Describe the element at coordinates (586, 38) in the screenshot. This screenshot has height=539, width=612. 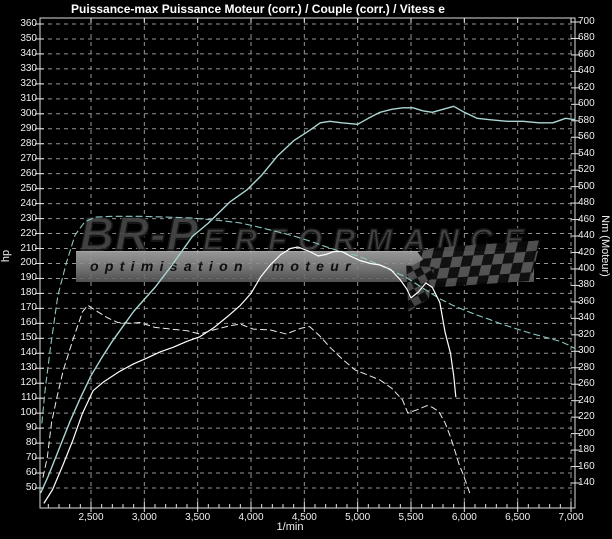
I see `y-right-tick-label: 680` at that location.